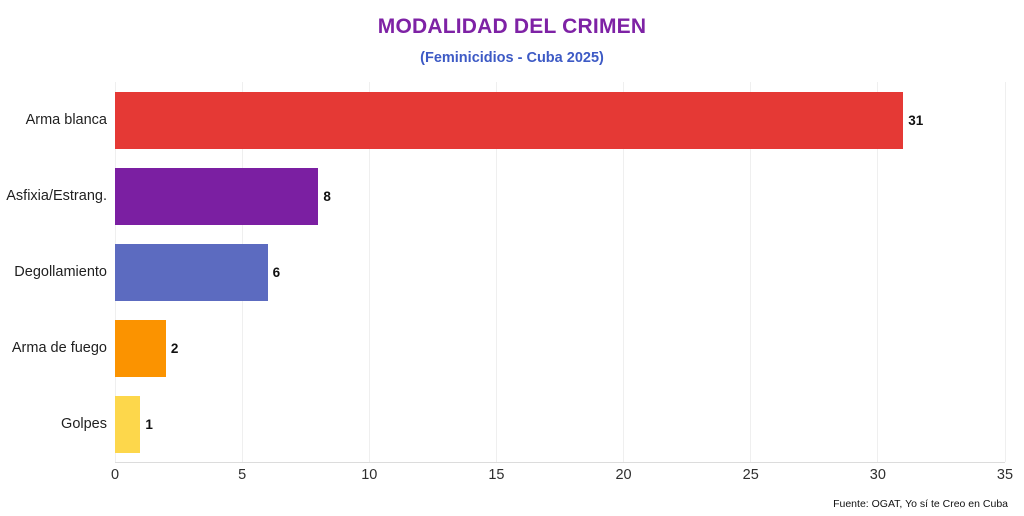 This screenshot has height=516, width=1024. What do you see at coordinates (512, 26) in the screenshot?
I see `chart-title: MODALIDAD DEL CRIMEN` at bounding box center [512, 26].